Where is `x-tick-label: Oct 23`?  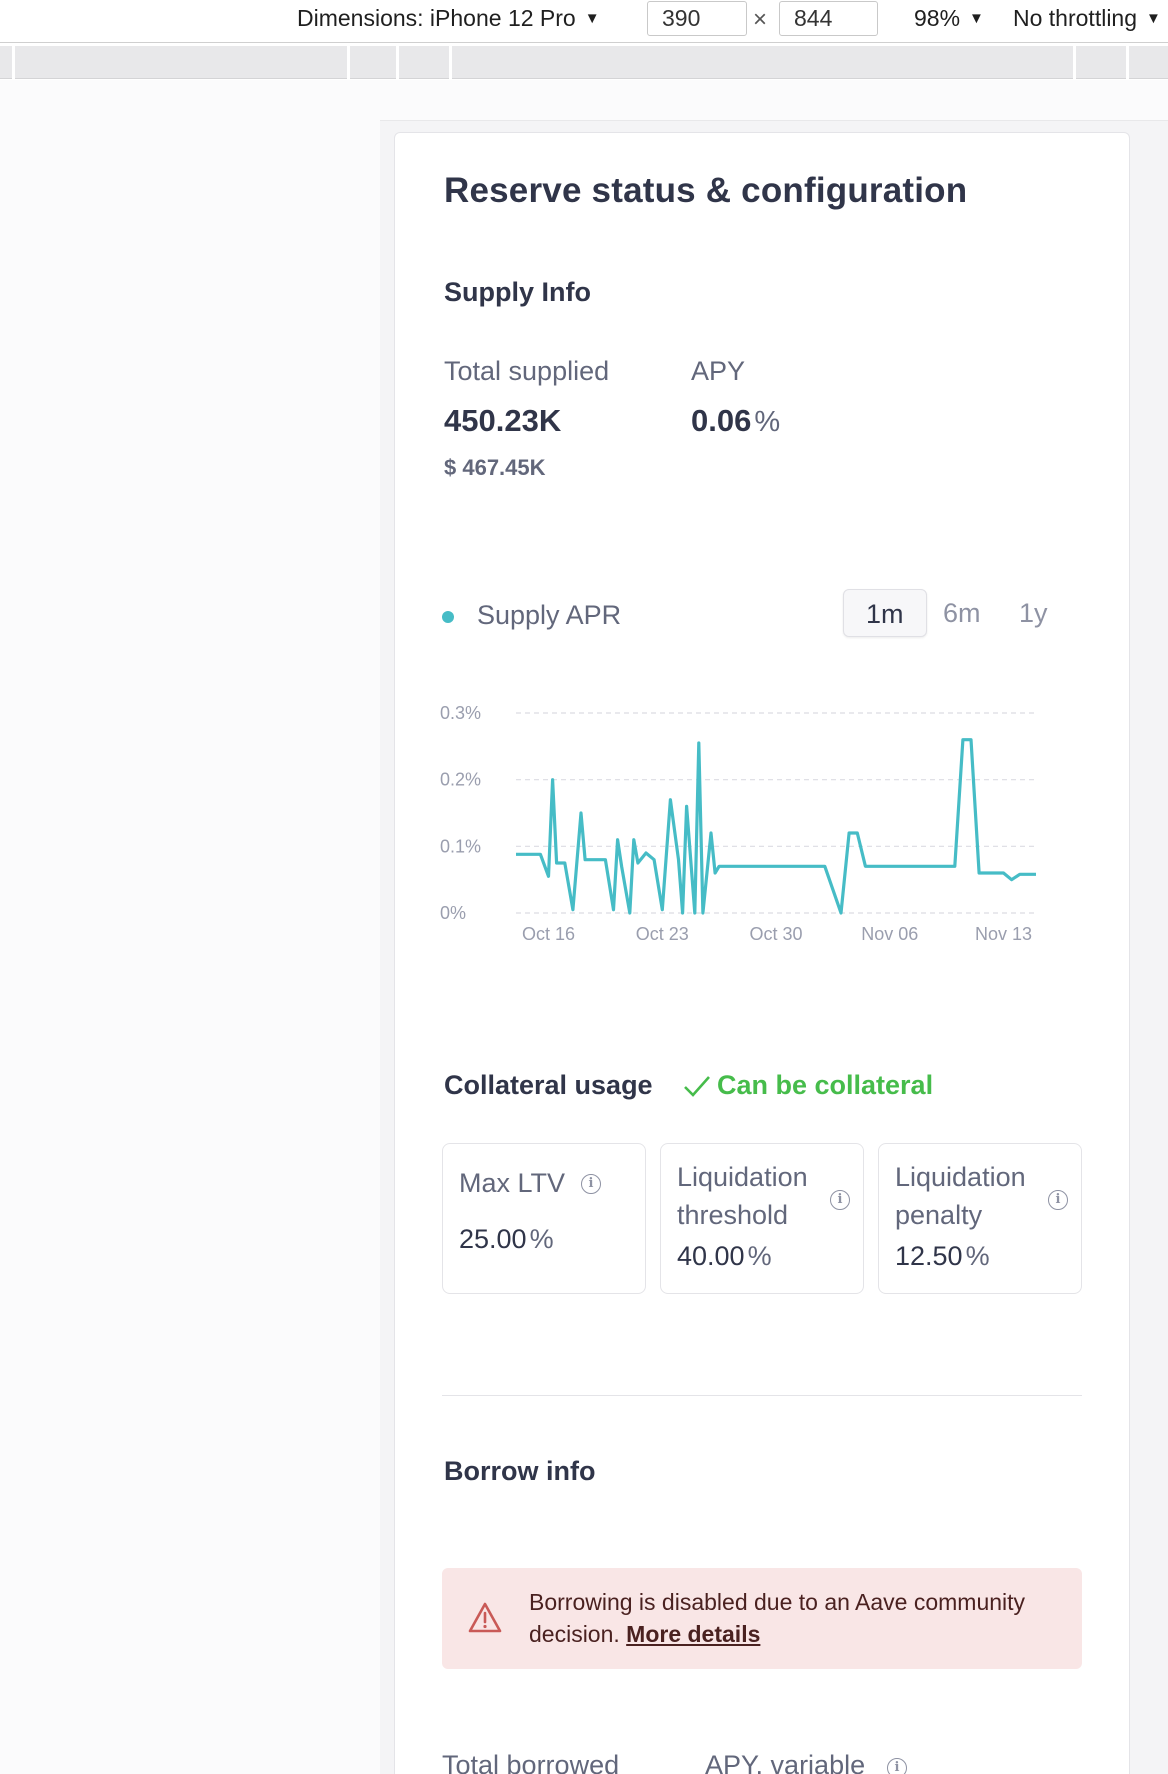 x-tick-label: Oct 23 is located at coordinates (662, 933).